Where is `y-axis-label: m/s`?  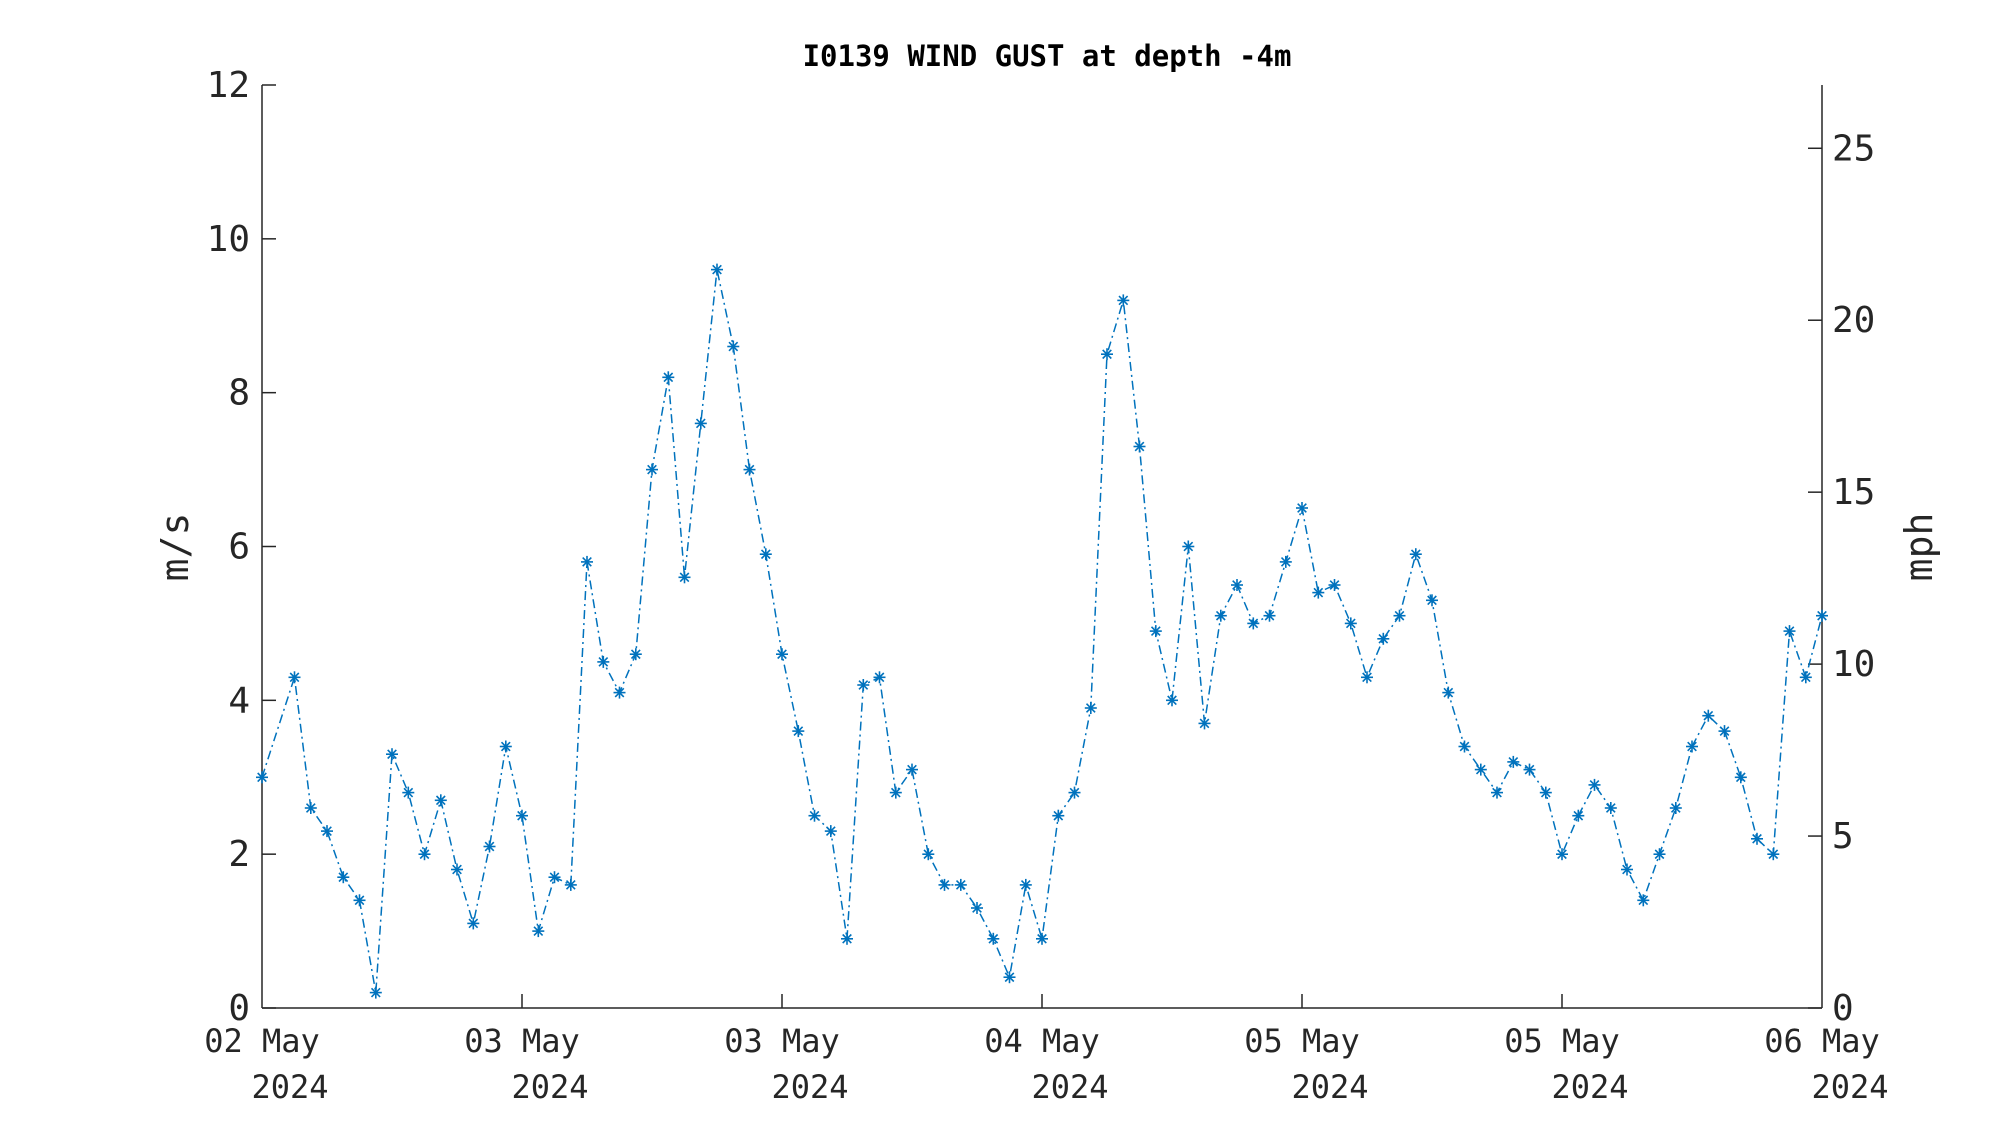 y-axis-label: m/s is located at coordinates (175, 547).